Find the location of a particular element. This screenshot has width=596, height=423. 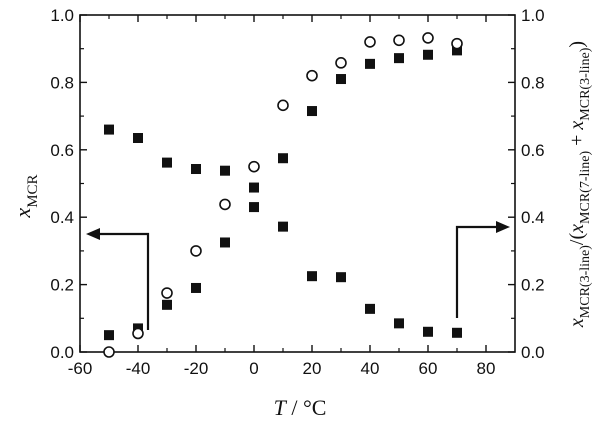

y-left-tick-label: 0.4 is located at coordinates (62, 217).